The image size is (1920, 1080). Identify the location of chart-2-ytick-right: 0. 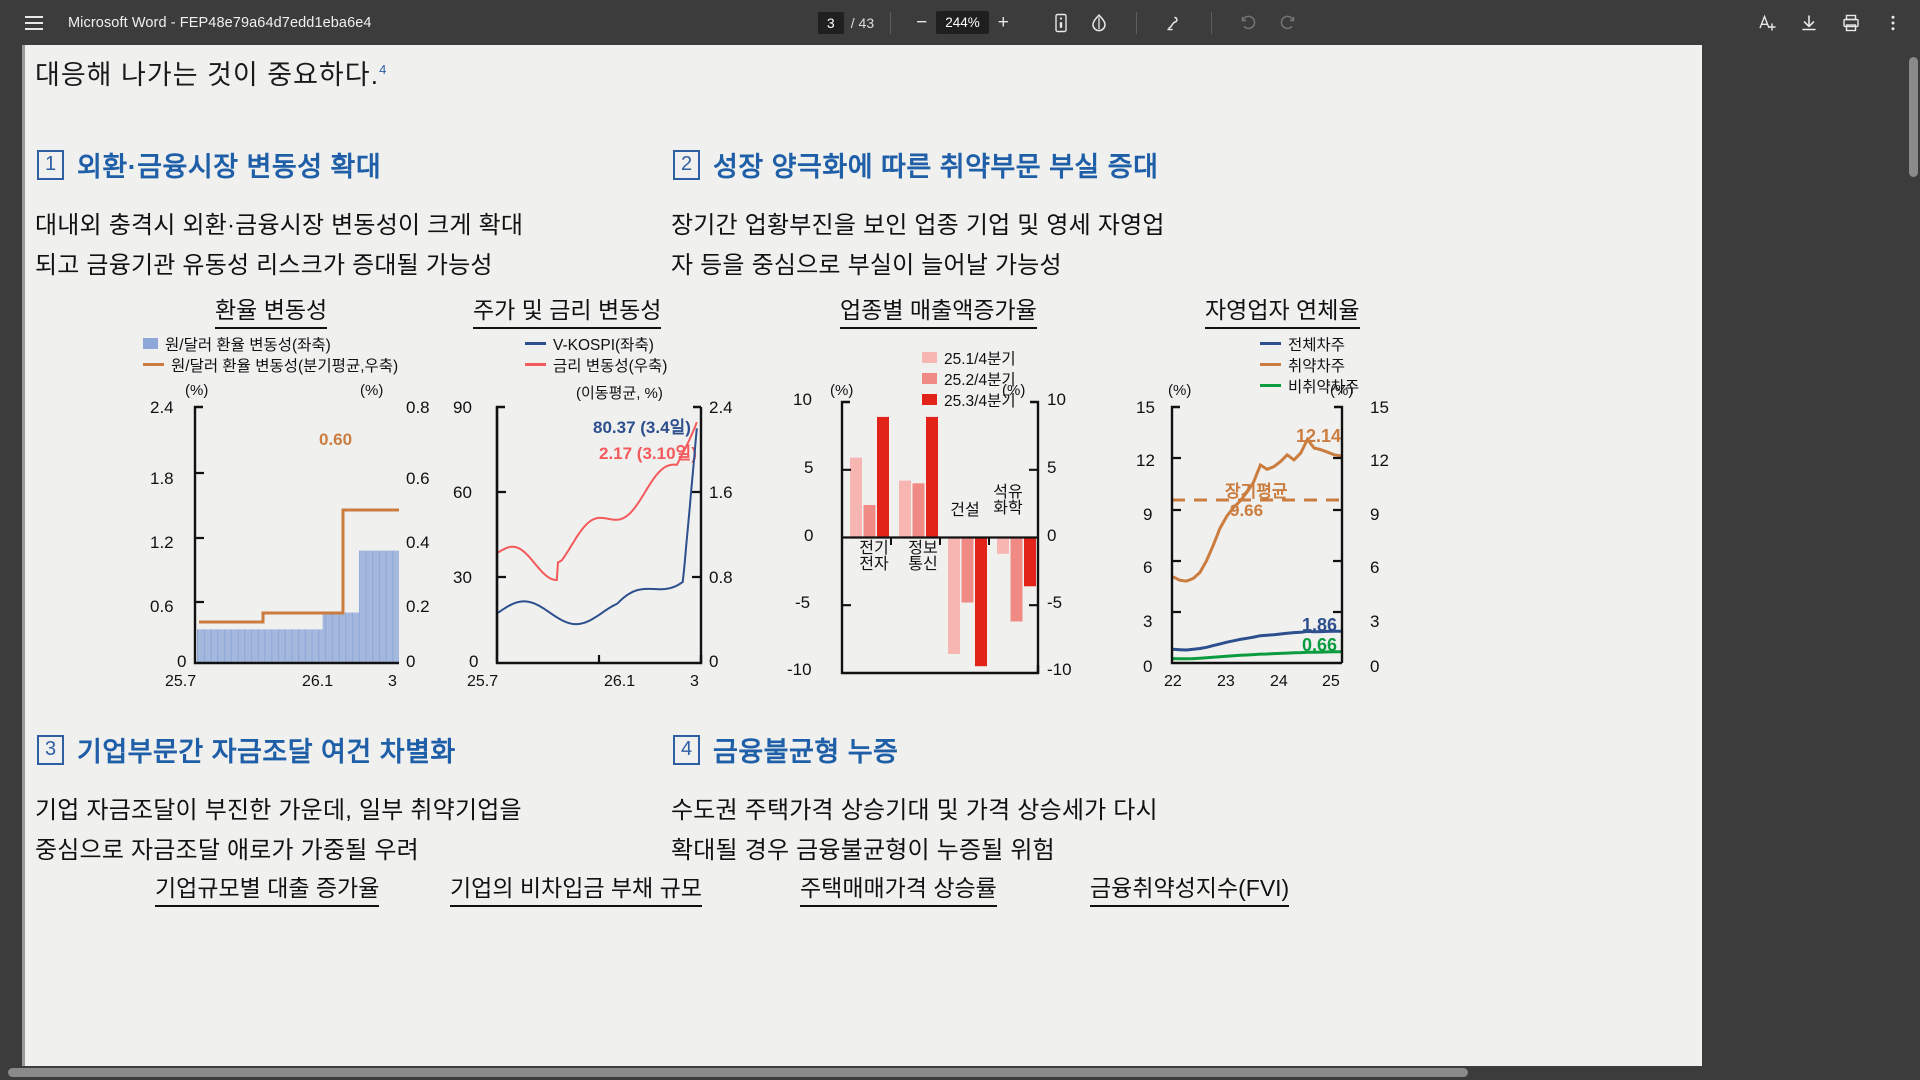
(714, 661).